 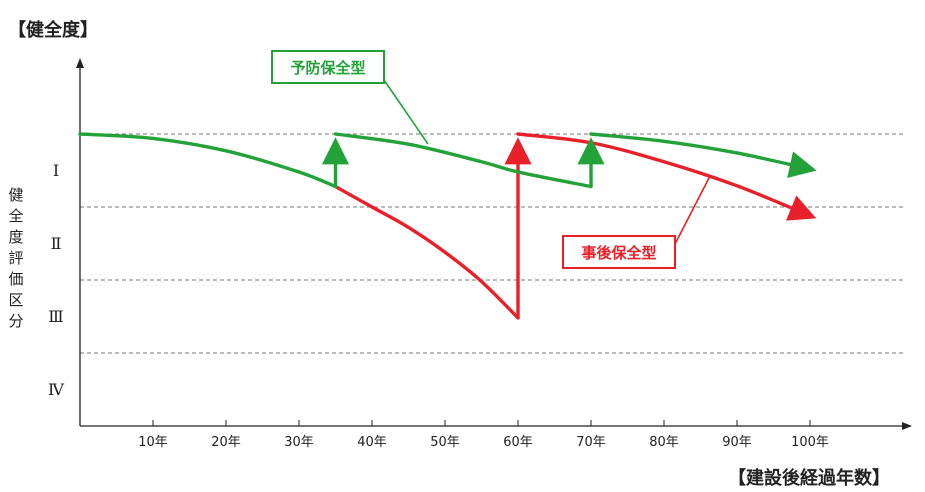 What do you see at coordinates (56, 170) in the screenshot?
I see `band-label: Ⅰ` at bounding box center [56, 170].